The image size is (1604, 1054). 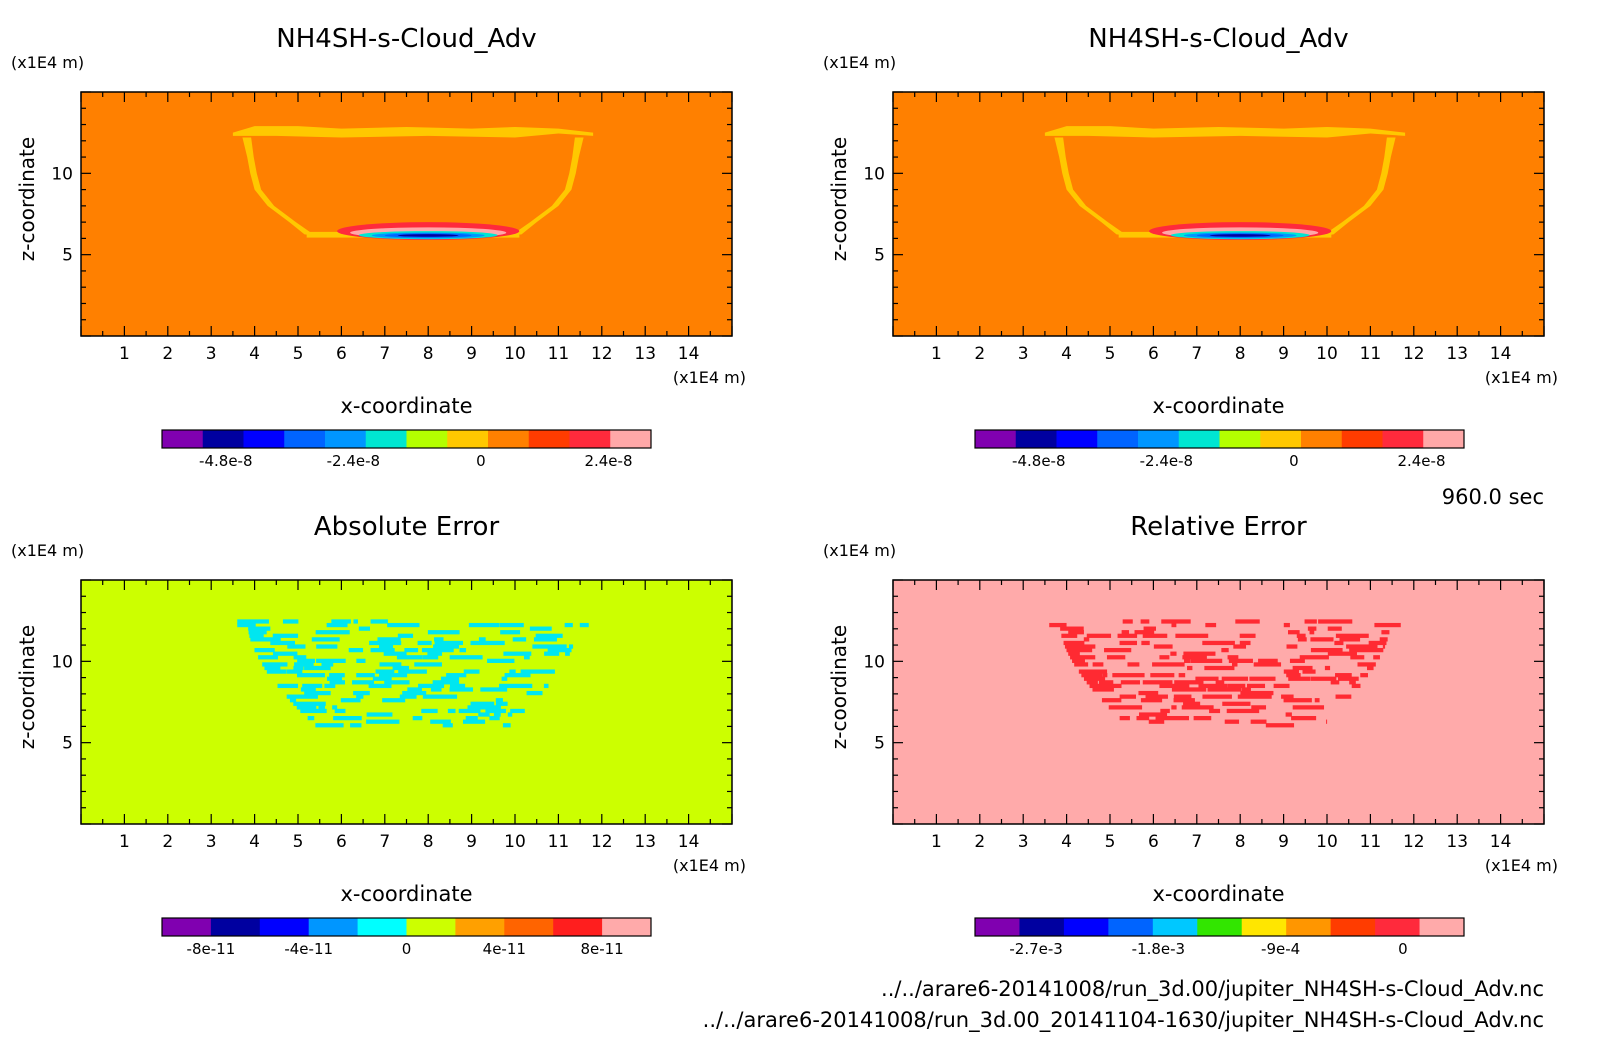 I want to click on x-tick-label: 4, so click(x=1066, y=842).